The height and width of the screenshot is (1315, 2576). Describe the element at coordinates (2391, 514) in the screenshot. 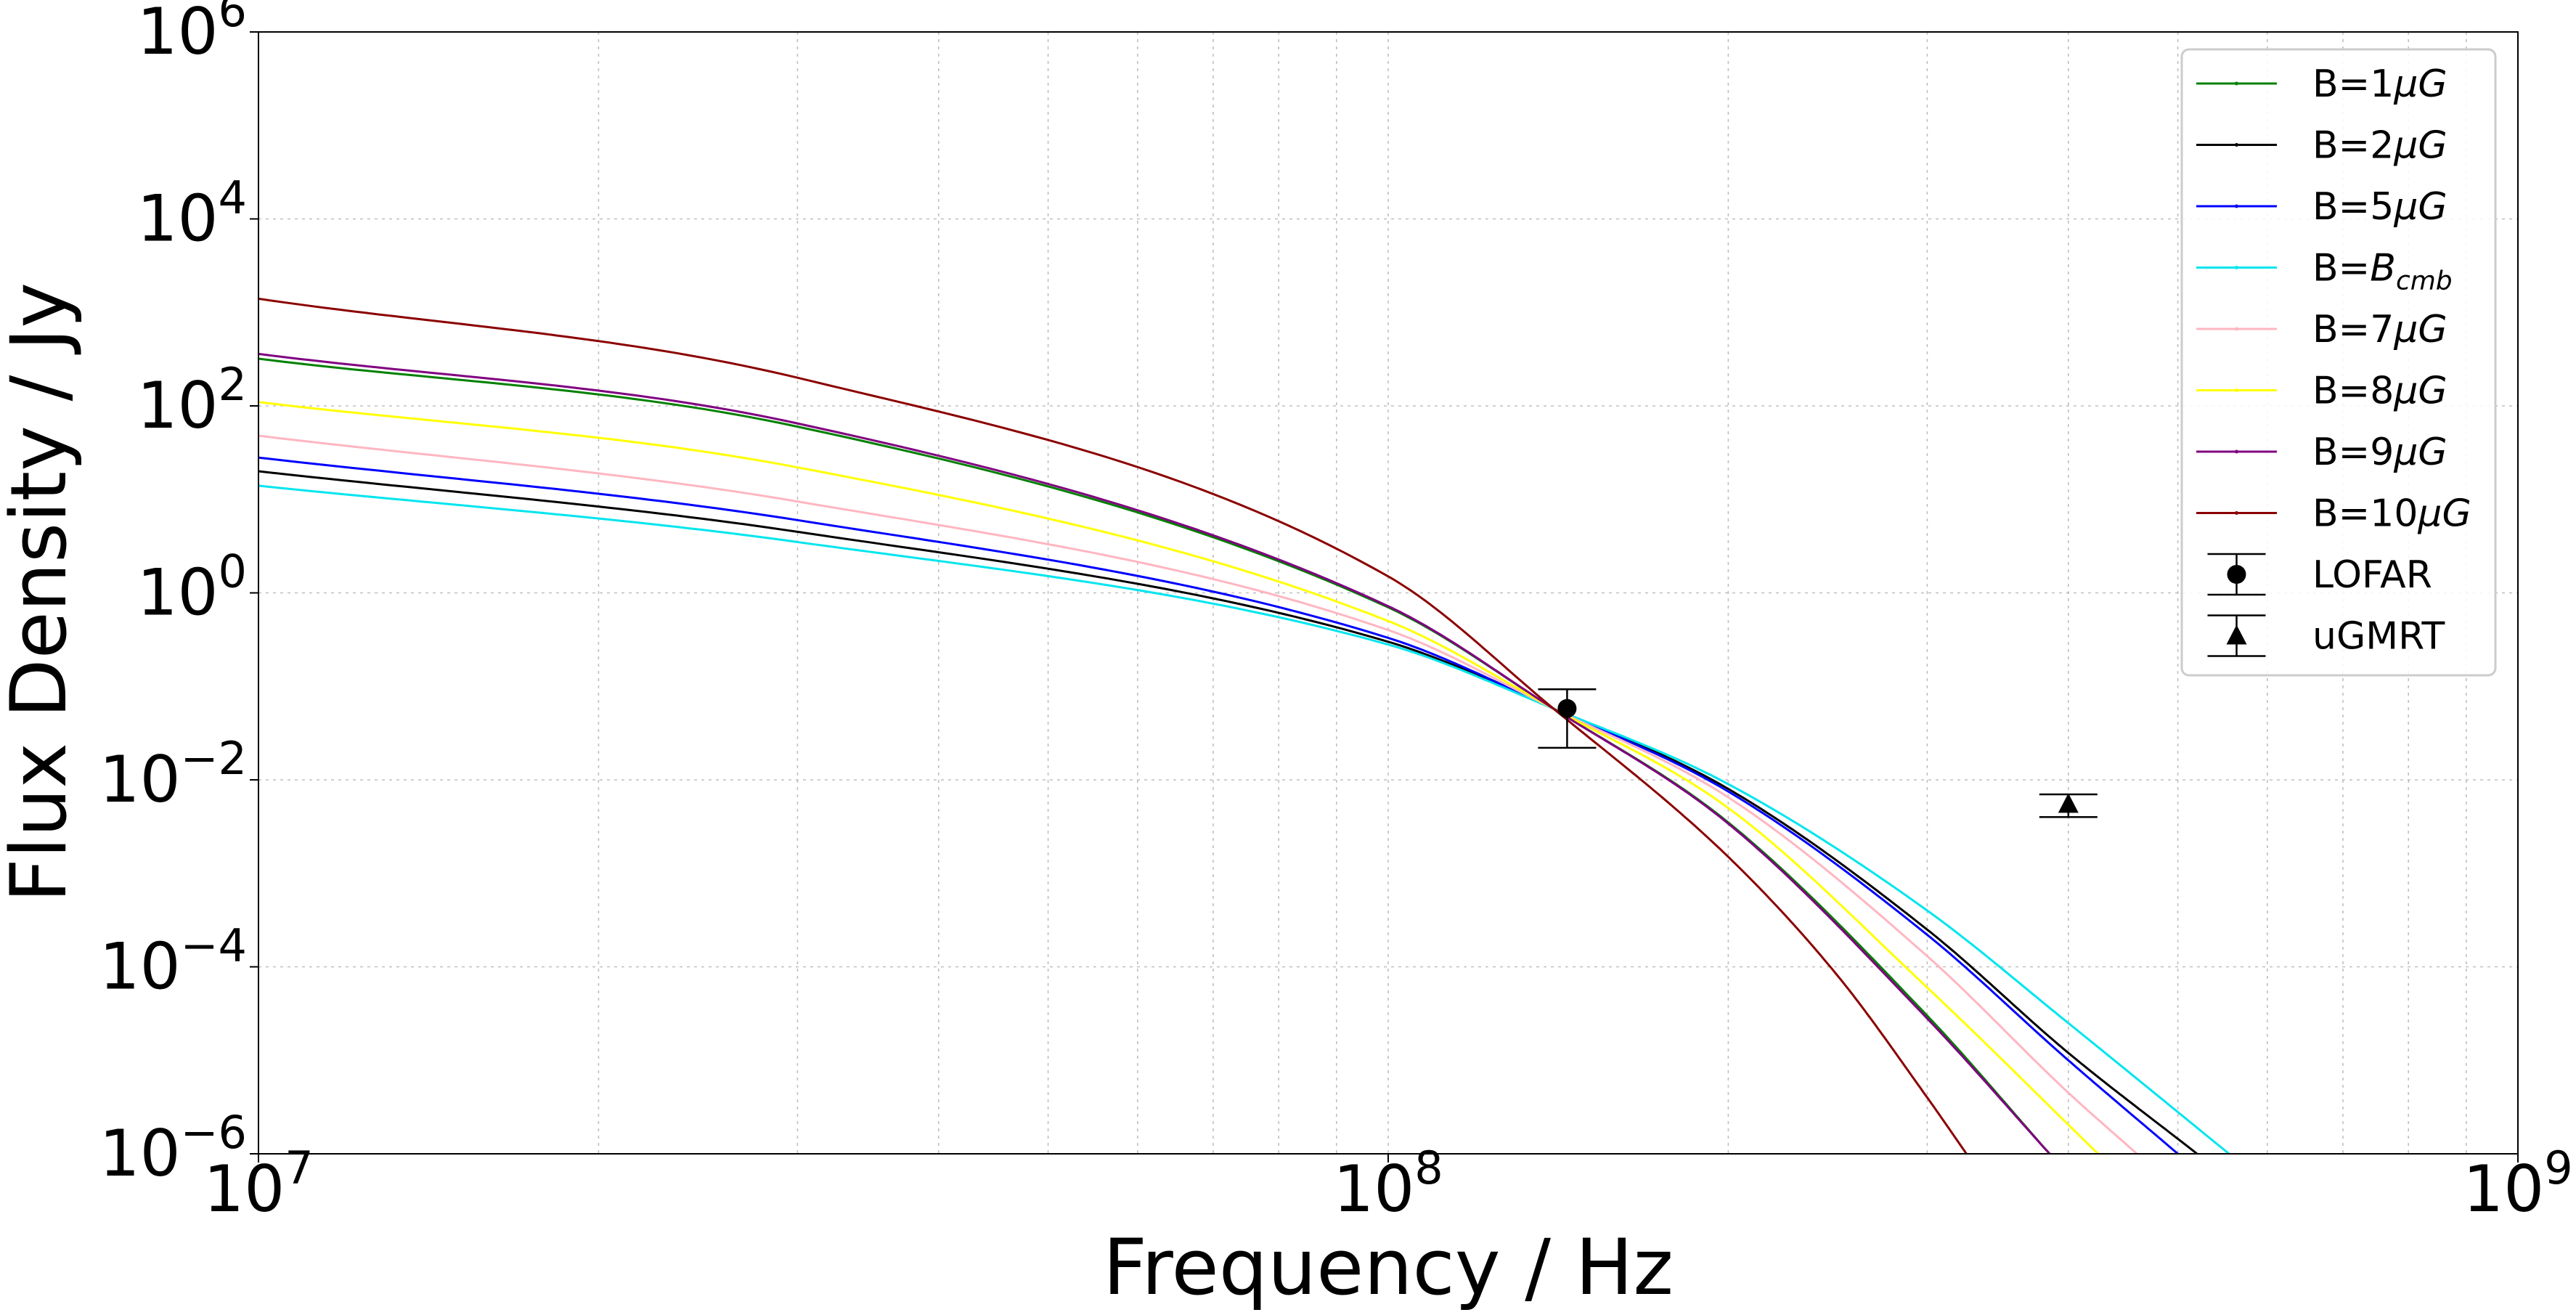

I see `legend-label: B=10μG` at that location.